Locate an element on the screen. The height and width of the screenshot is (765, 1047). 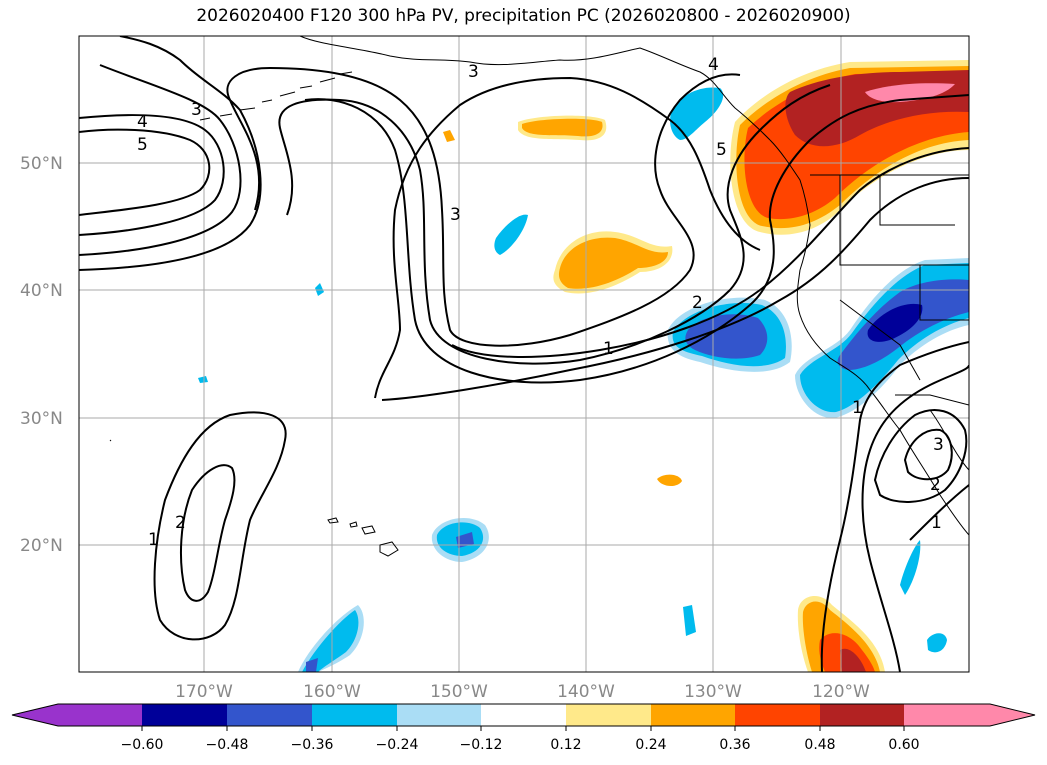
us-west-coast is located at coordinates (848, 350).